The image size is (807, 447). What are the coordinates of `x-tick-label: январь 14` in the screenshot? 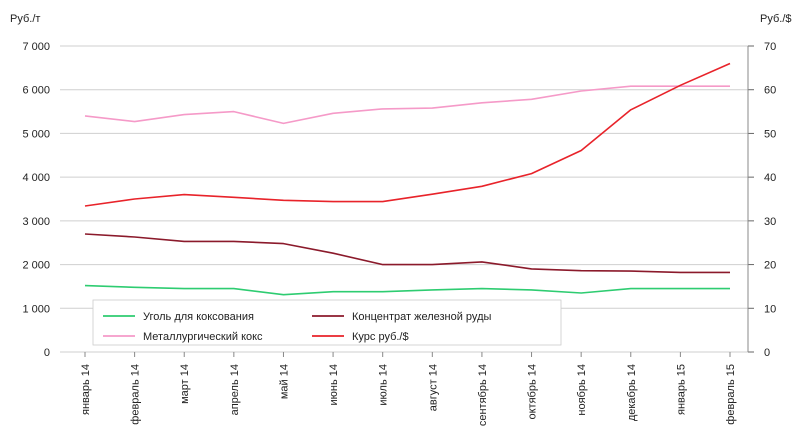 It's located at (86, 389).